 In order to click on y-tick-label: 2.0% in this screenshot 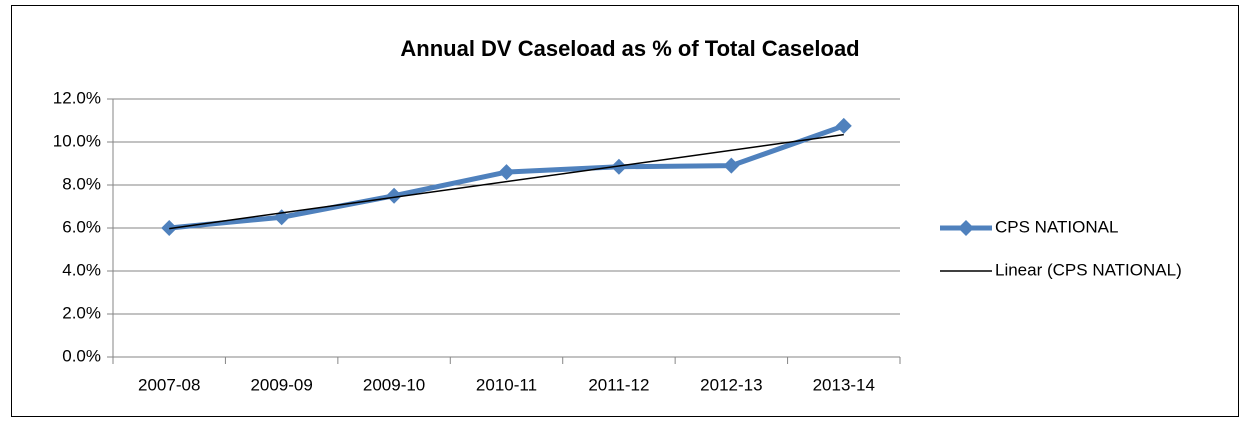, I will do `click(81, 312)`.